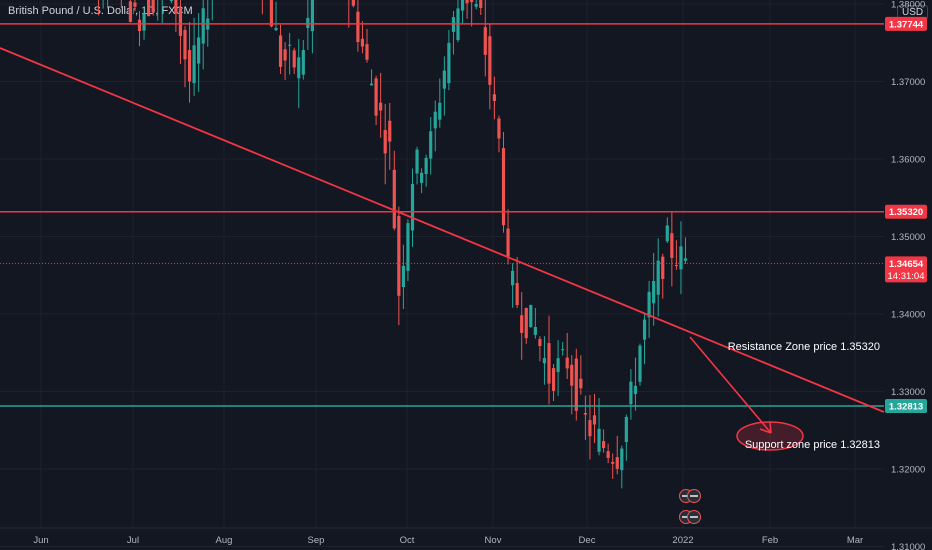  I want to click on current-price-tag, so click(906, 269).